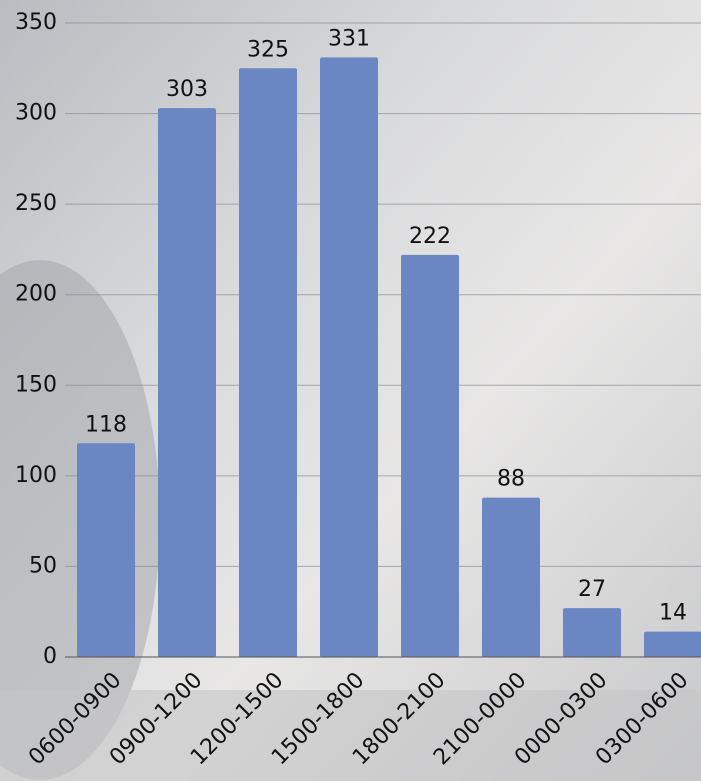 The height and width of the screenshot is (781, 701). Describe the element at coordinates (36, 22) in the screenshot. I see `y-tick-label: 350` at that location.